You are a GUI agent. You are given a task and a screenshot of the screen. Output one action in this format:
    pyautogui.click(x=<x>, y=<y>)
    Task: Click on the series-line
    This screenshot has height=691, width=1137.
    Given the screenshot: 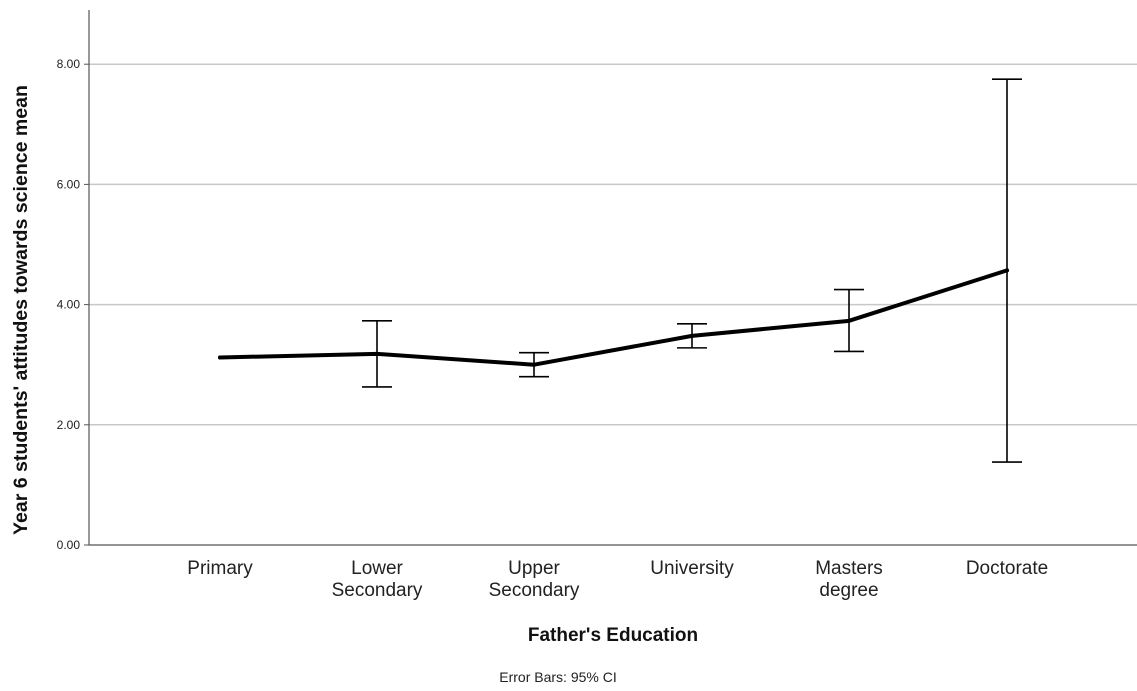 What is the action you would take?
    pyautogui.click(x=613, y=317)
    